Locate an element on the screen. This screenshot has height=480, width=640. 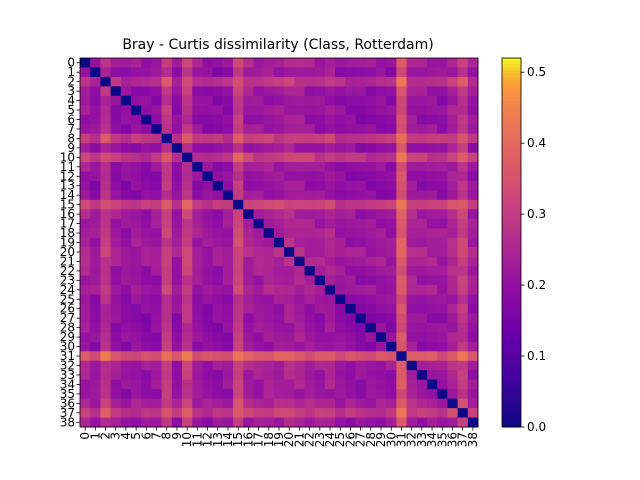
y-tick-label: 19 is located at coordinates (67, 243).